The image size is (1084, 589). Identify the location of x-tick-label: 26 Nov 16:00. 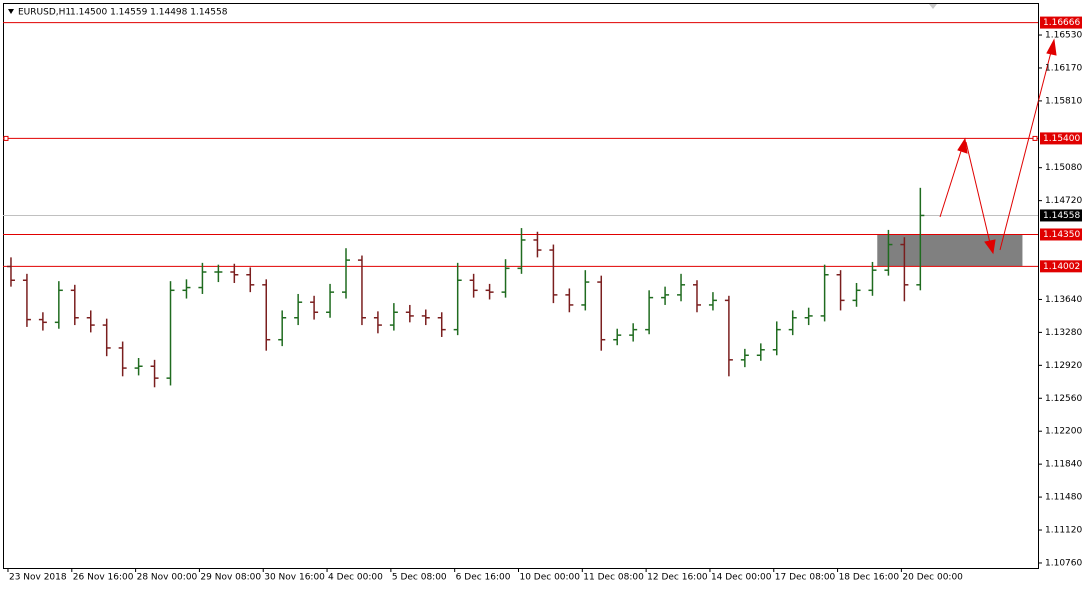
(103, 578).